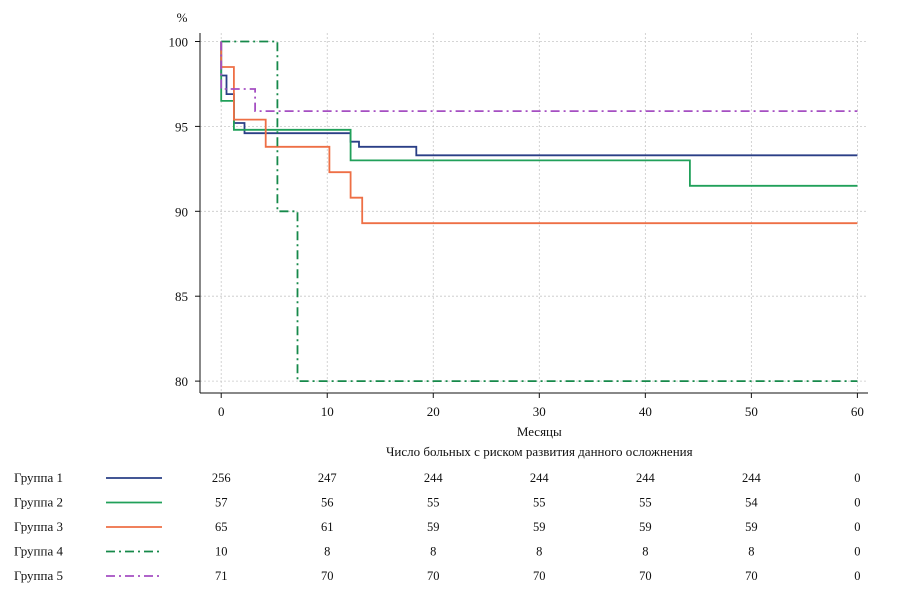  What do you see at coordinates (221, 503) in the screenshot?
I see `risk-cell: 57` at bounding box center [221, 503].